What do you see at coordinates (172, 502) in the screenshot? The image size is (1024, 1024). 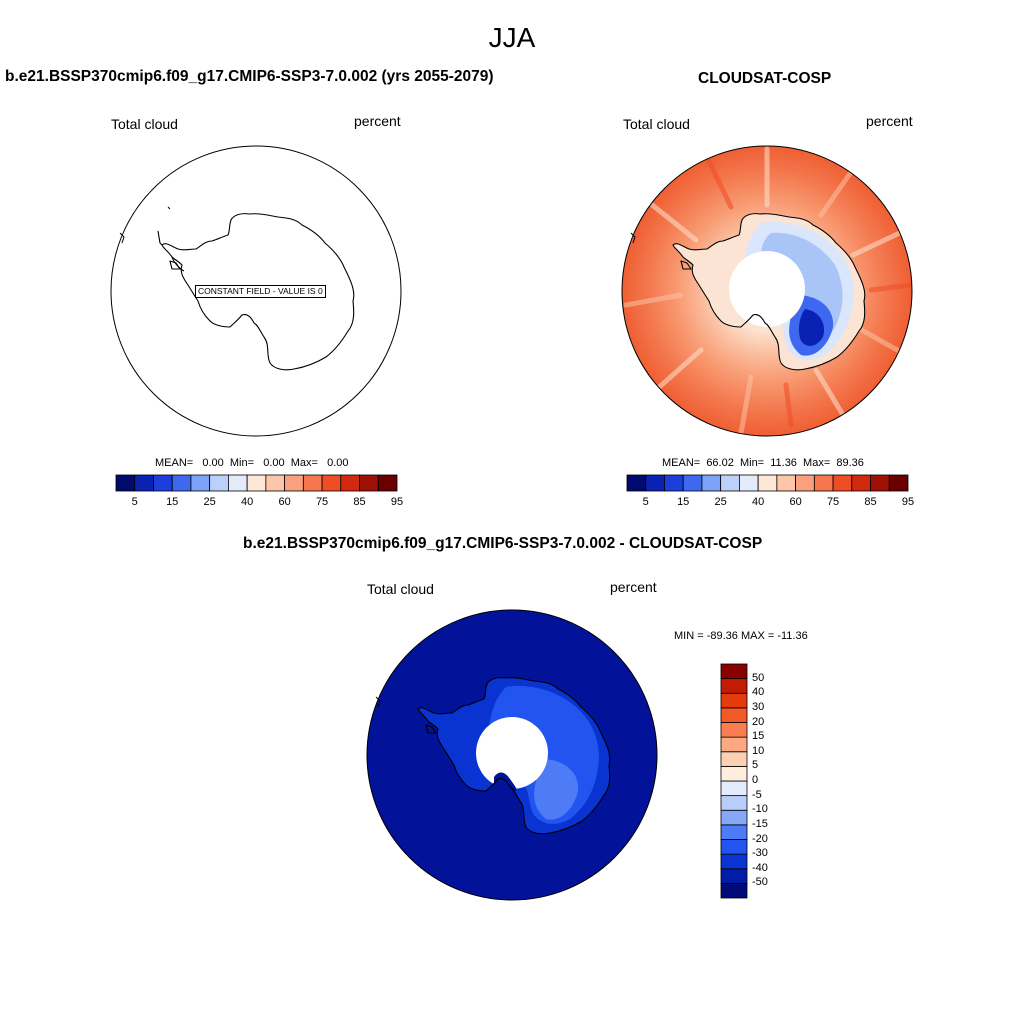 I see `model-colorbar-tick-label: 15` at bounding box center [172, 502].